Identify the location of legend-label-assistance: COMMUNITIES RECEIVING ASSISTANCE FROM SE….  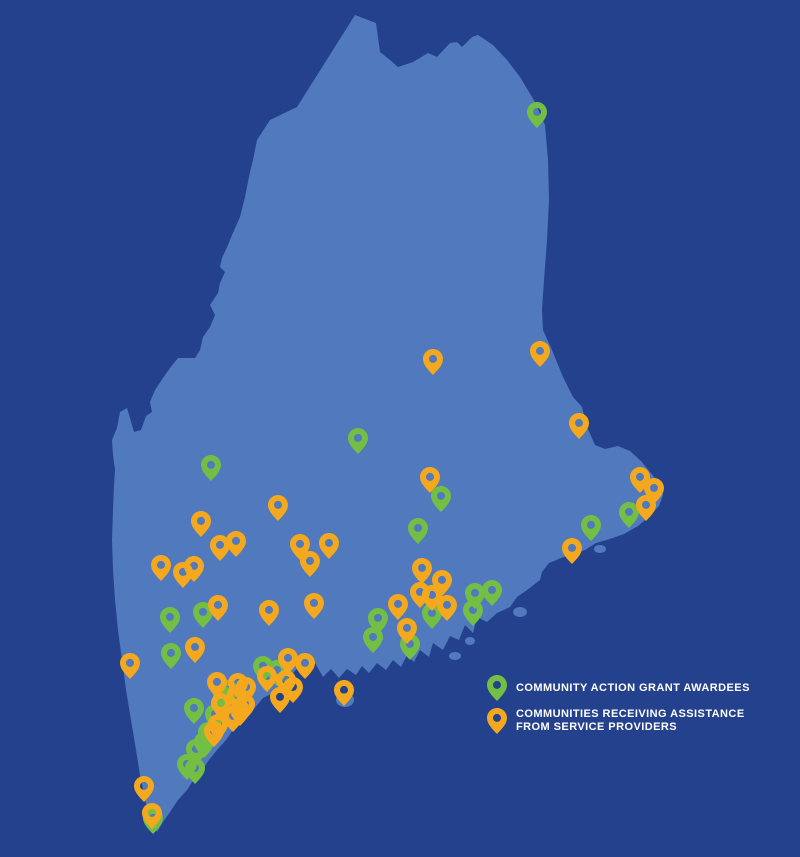
(630, 720).